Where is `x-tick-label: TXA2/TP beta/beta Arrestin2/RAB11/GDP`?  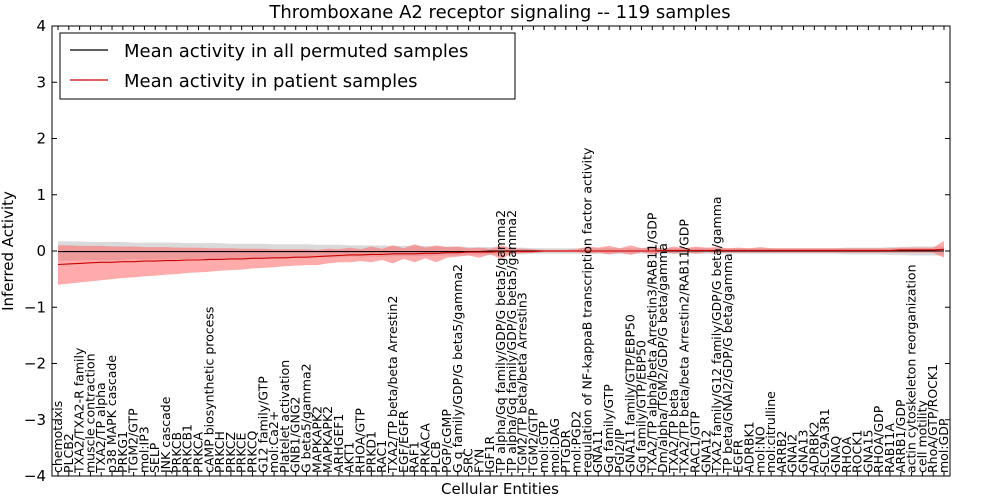 x-tick-label: TXA2/TP beta/beta Arrestin2/RAB11/GDP is located at coordinates (684, 346).